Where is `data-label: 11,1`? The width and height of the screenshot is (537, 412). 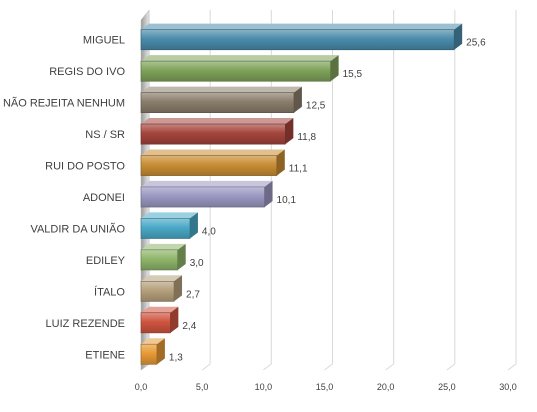
data-label: 11,1 is located at coordinates (298, 169).